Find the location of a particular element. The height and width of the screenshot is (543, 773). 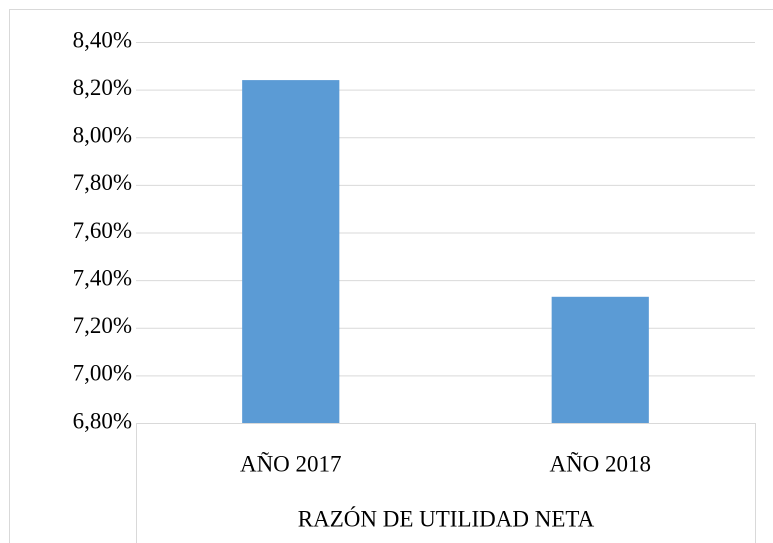

x-tick-label: AÑO 2018 is located at coordinates (600, 463).